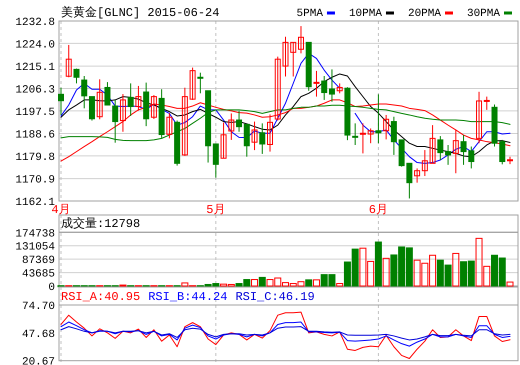  Describe the element at coordinates (38, 261) in the screenshot. I see `y-tick-label: 87369` at that location.